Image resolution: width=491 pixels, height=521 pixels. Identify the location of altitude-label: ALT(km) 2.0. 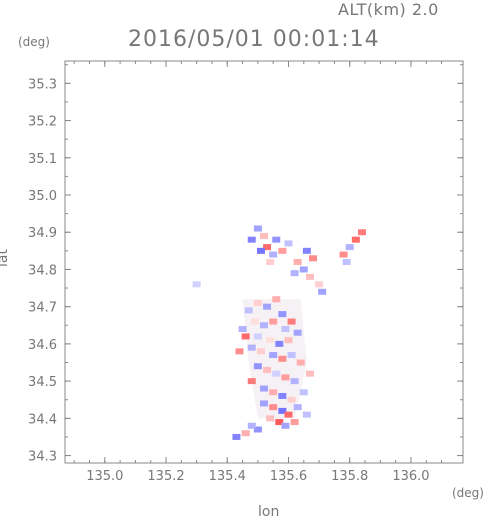
(388, 9).